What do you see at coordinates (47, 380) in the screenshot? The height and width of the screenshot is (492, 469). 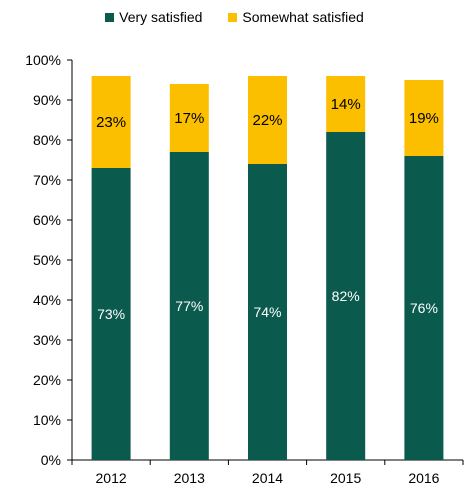 I see `y-tick-label: 20%` at bounding box center [47, 380].